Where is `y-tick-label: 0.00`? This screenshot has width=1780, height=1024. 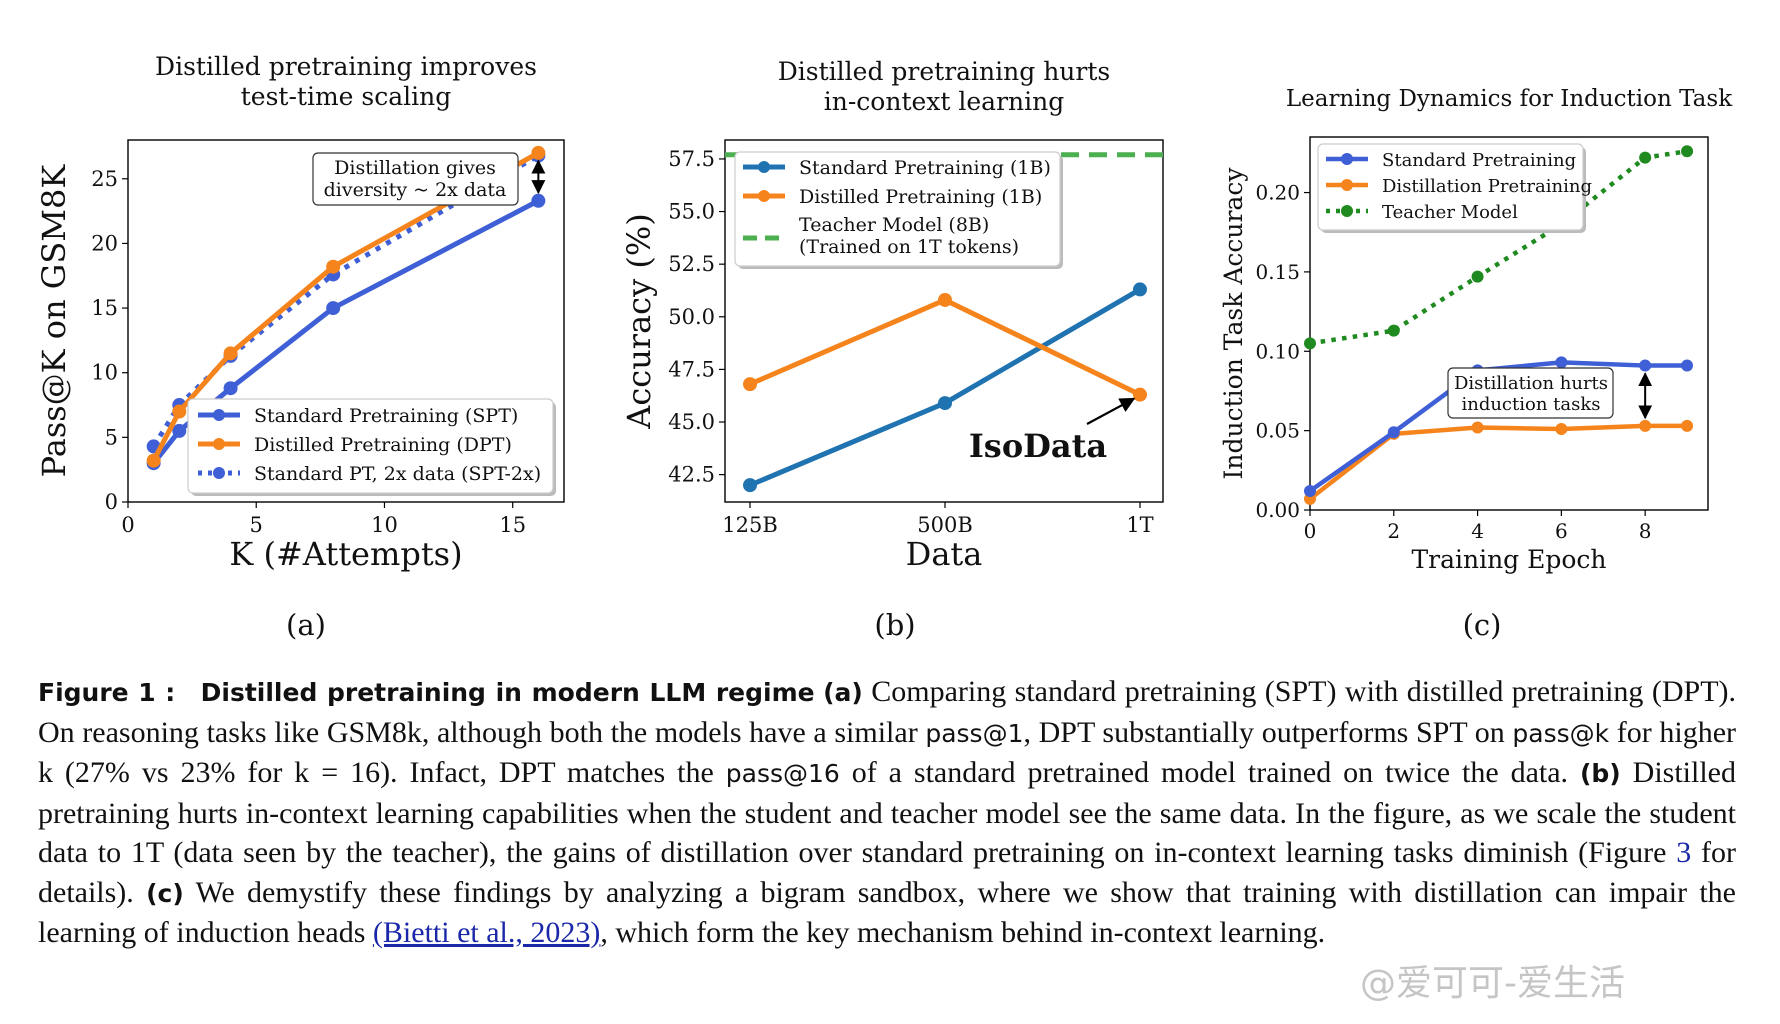
y-tick-label: 0.00 is located at coordinates (1277, 510).